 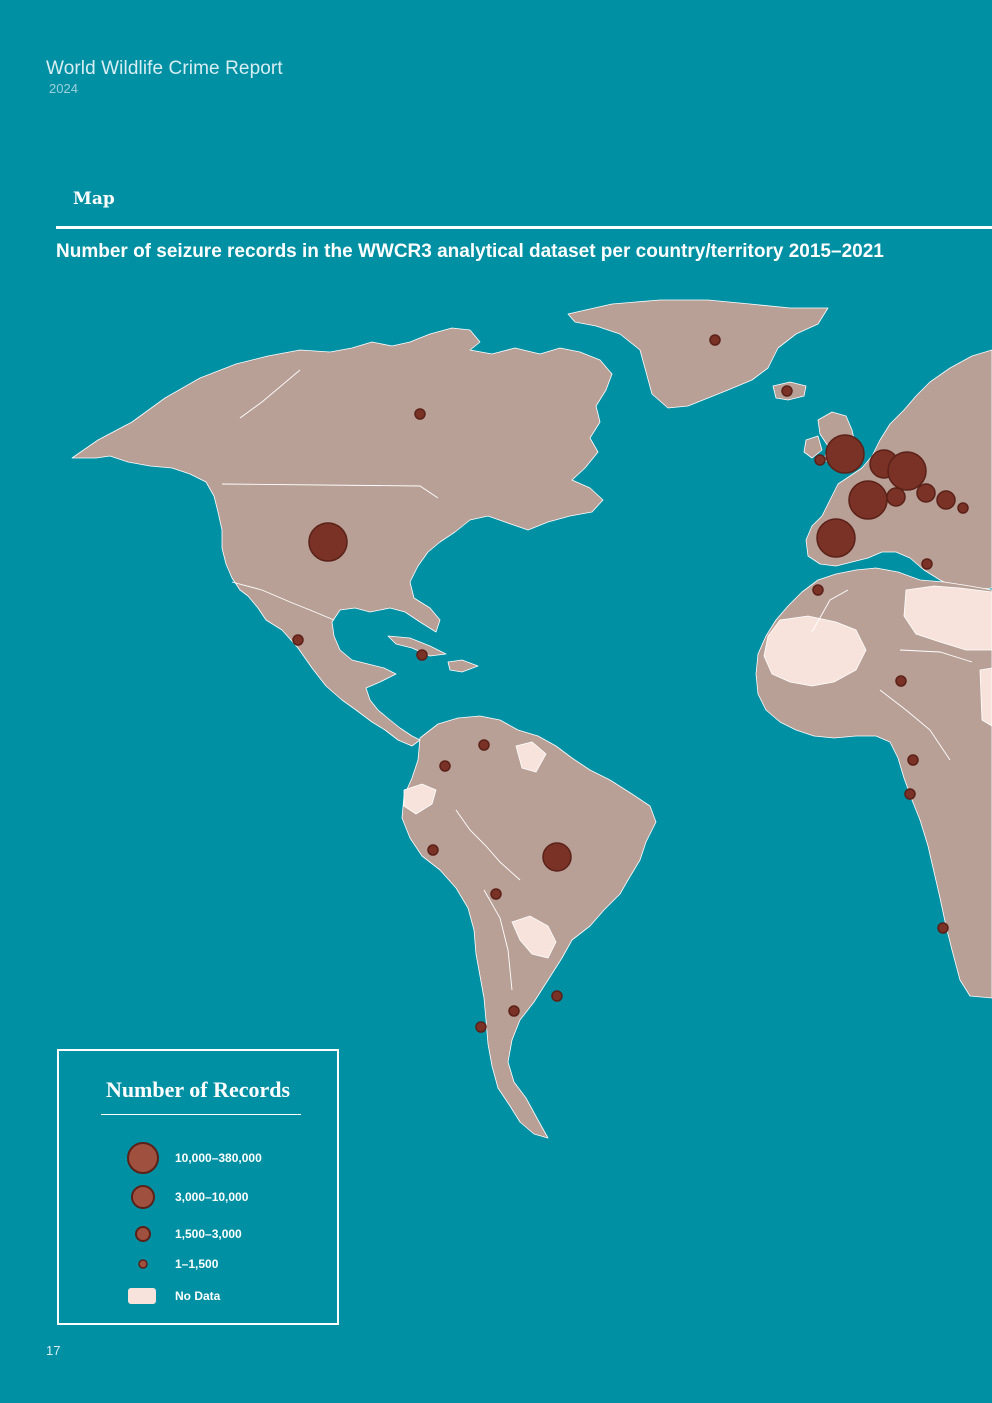 What do you see at coordinates (524, 227) in the screenshot?
I see `section-divider` at bounding box center [524, 227].